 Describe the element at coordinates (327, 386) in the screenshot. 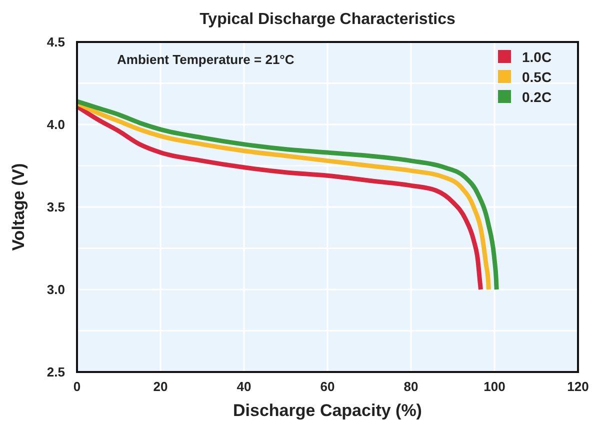

I see `x-tick-label: 60` at that location.